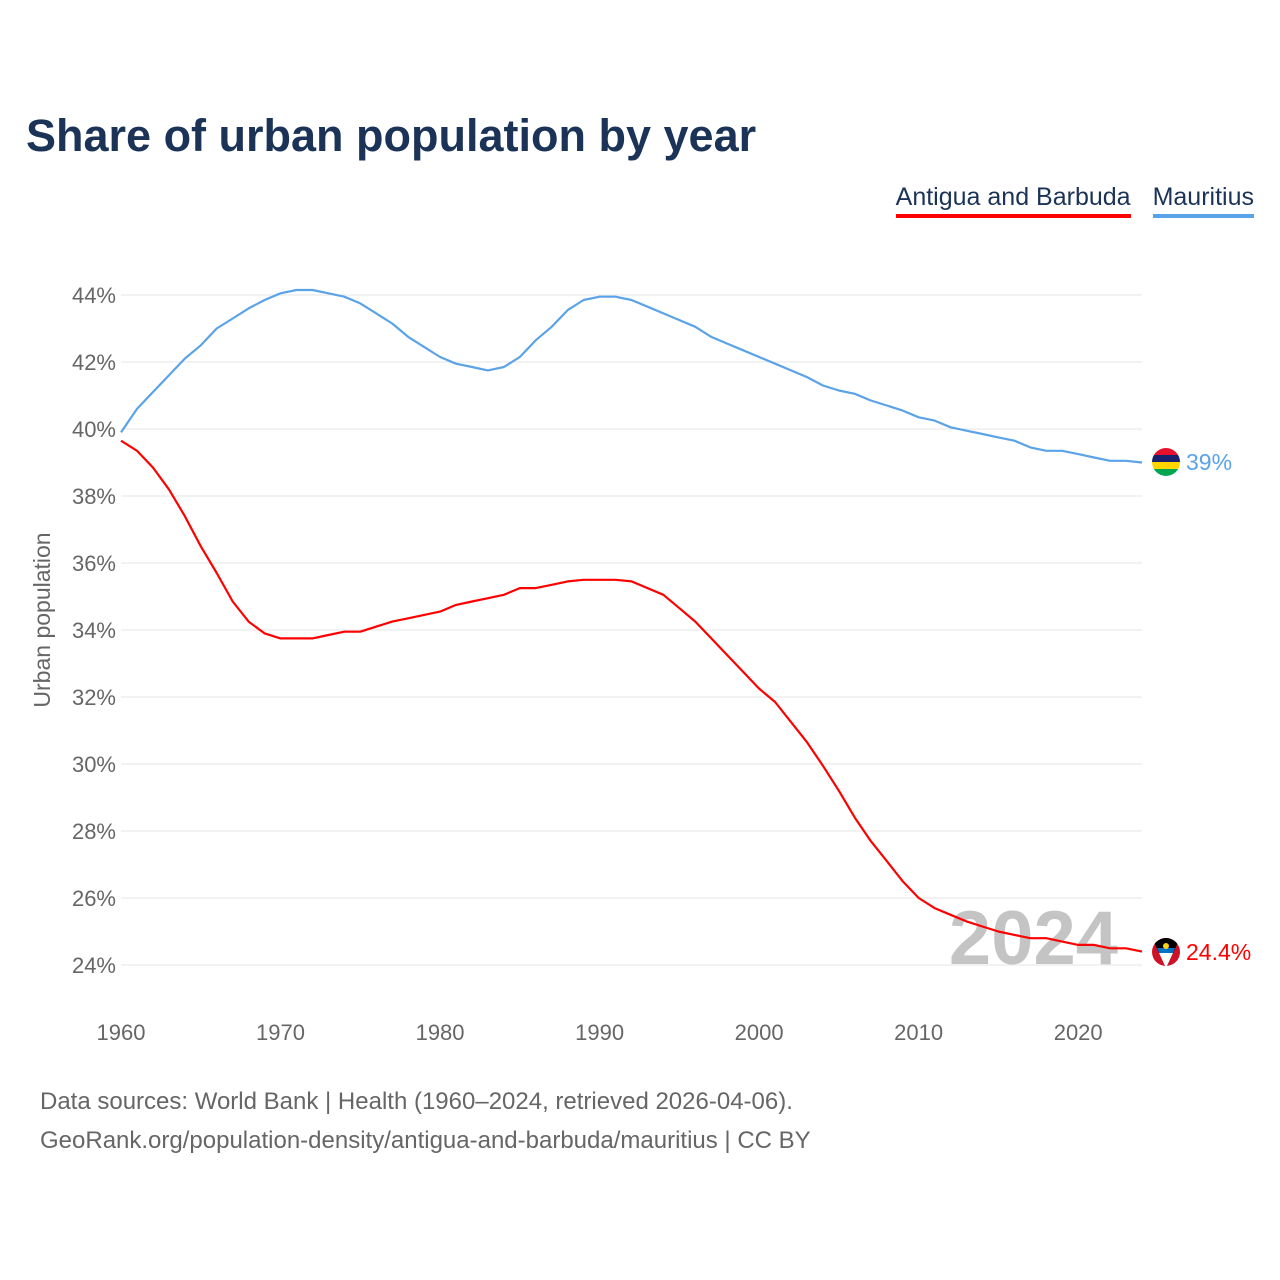  What do you see at coordinates (759, 1032) in the screenshot?
I see `x-tick-label: 2000` at bounding box center [759, 1032].